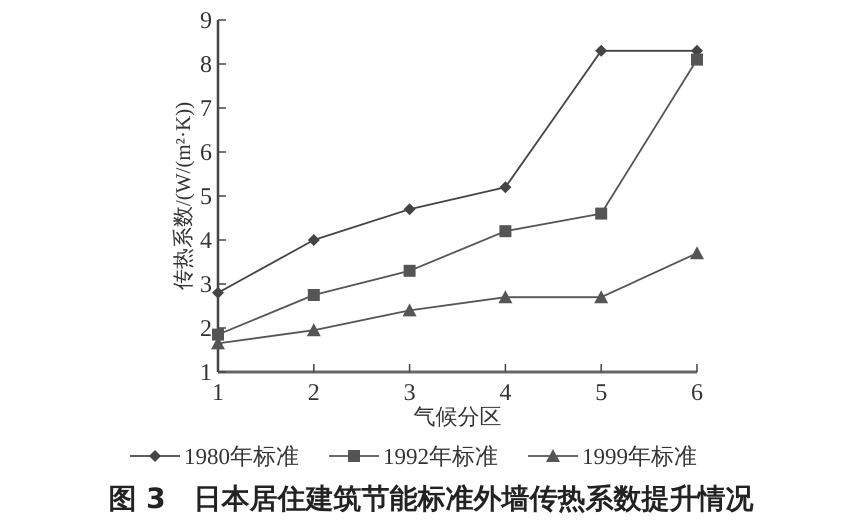 This screenshot has width=862, height=527. I want to click on y-axis-title: 传热系数/(W/(m²·K)), so click(183, 196).